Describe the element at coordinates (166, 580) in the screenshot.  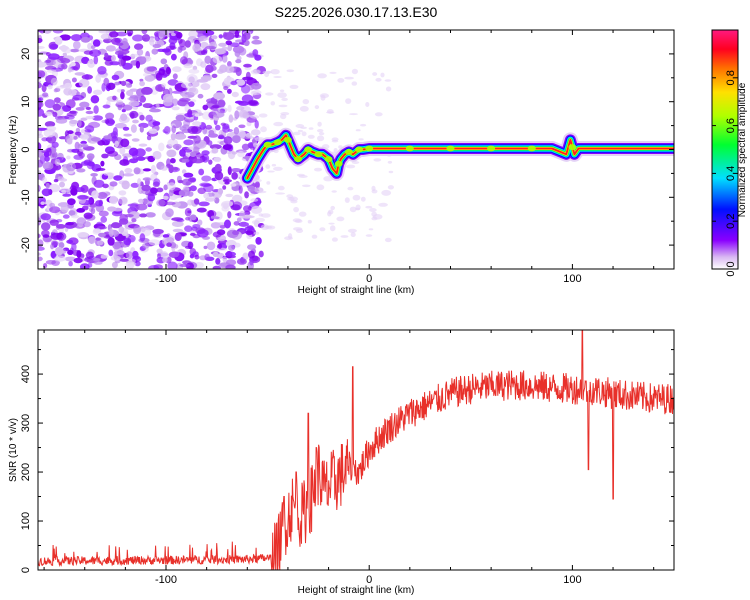
I see `snr-x-tick-label: -100` at that location.